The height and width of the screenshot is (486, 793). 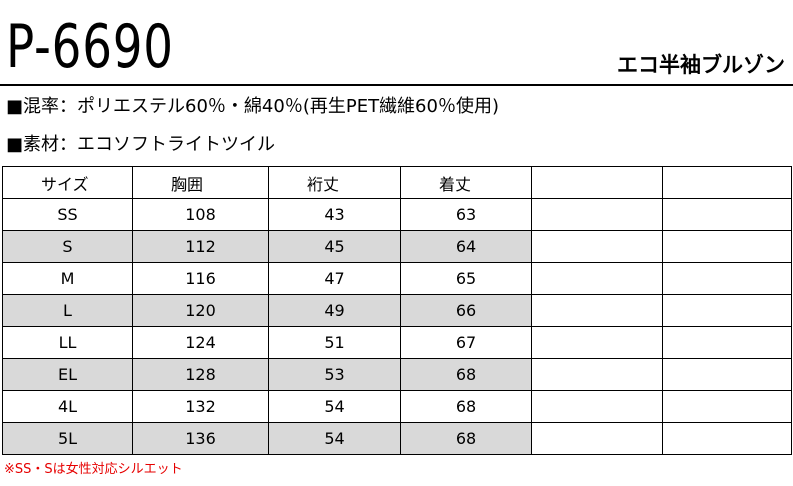 I want to click on cell-sleeve-length: 49, so click(x=334, y=310).